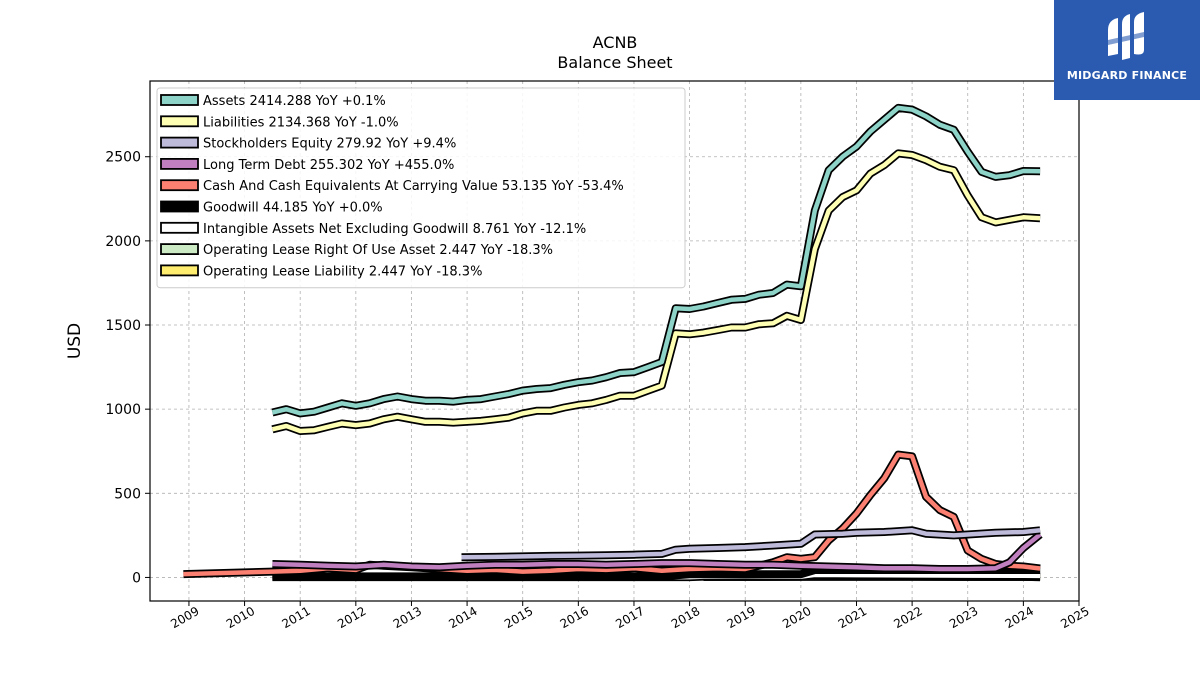 Image resolution: width=1200 pixels, height=675 pixels. What do you see at coordinates (1019, 617) in the screenshot?
I see `x-tick-label: 2024` at bounding box center [1019, 617].